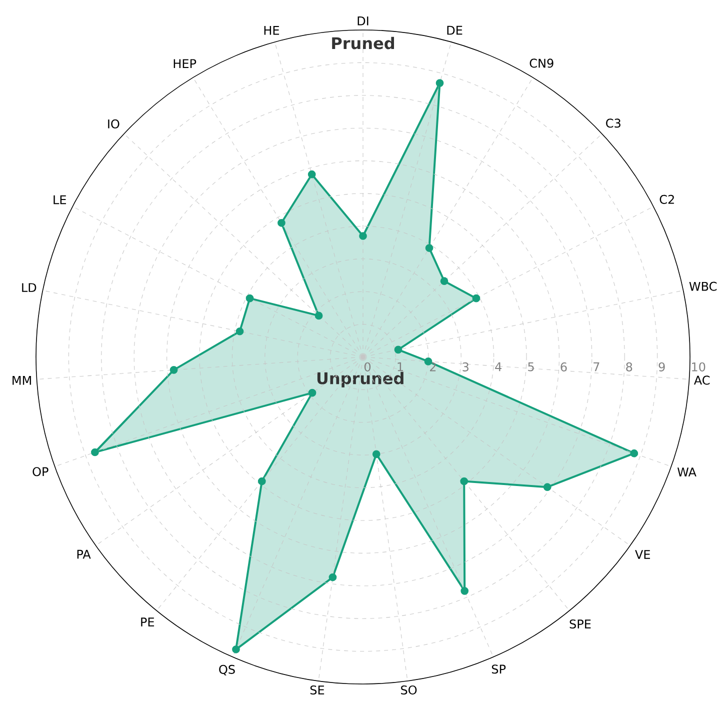 The width and height of the screenshot is (717, 712). Describe the element at coordinates (563, 367) in the screenshot. I see `y-tick-label: 6` at that location.